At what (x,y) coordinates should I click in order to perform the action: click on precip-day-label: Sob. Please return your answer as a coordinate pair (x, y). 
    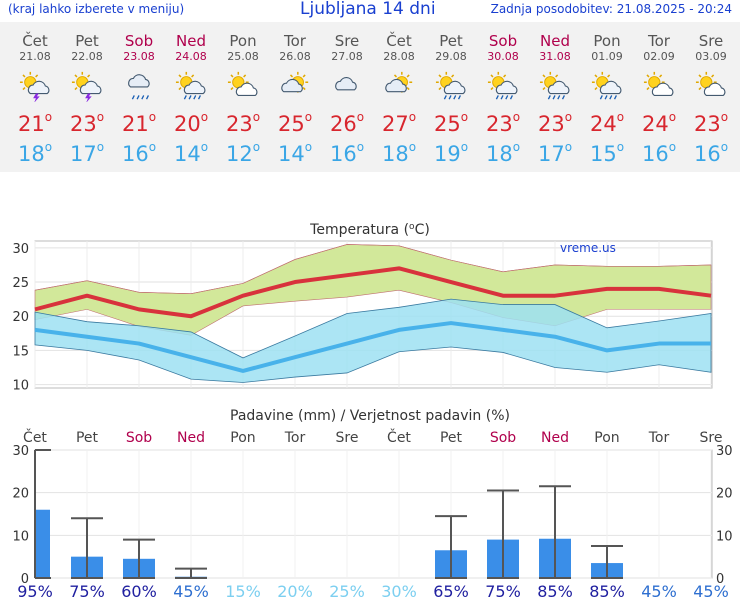
    Looking at the image, I should click on (139, 438).